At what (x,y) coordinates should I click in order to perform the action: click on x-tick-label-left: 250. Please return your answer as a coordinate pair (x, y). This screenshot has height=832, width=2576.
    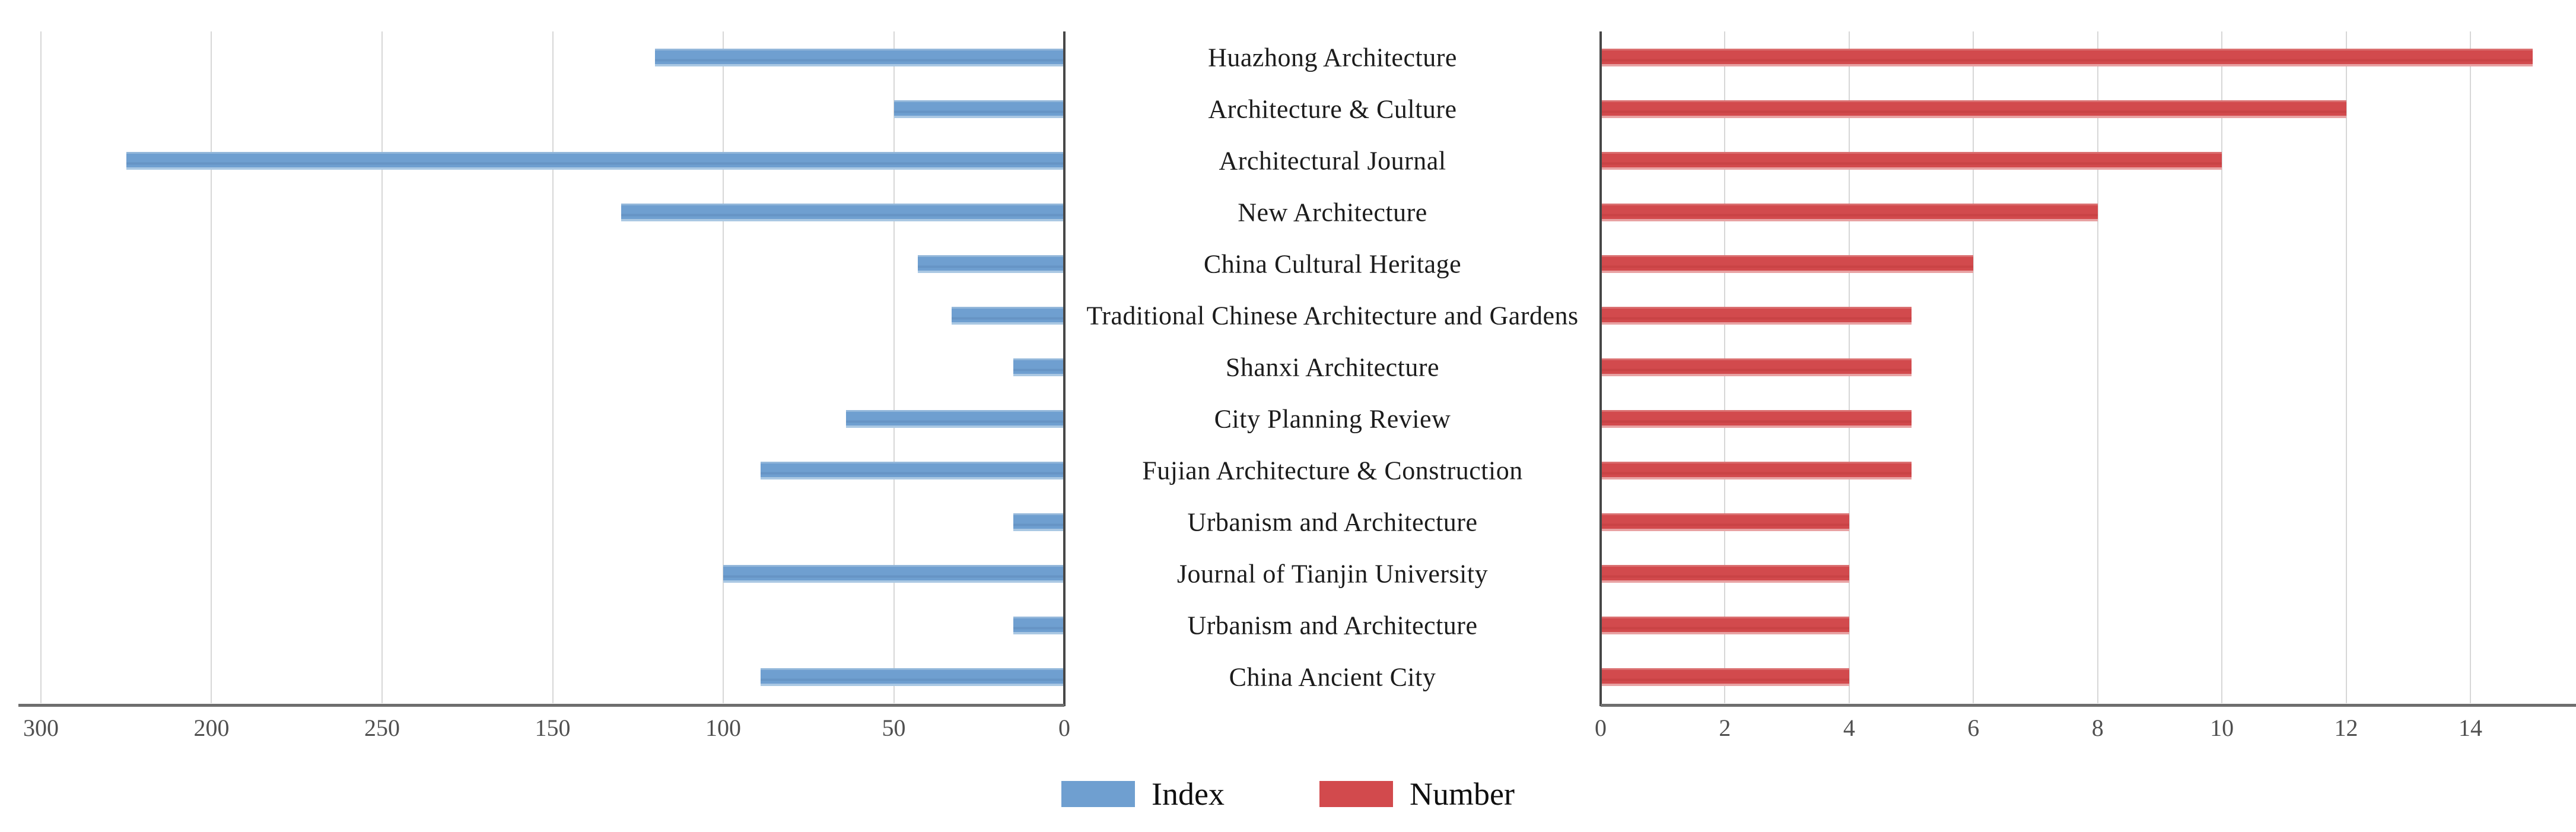
    Looking at the image, I should click on (382, 727).